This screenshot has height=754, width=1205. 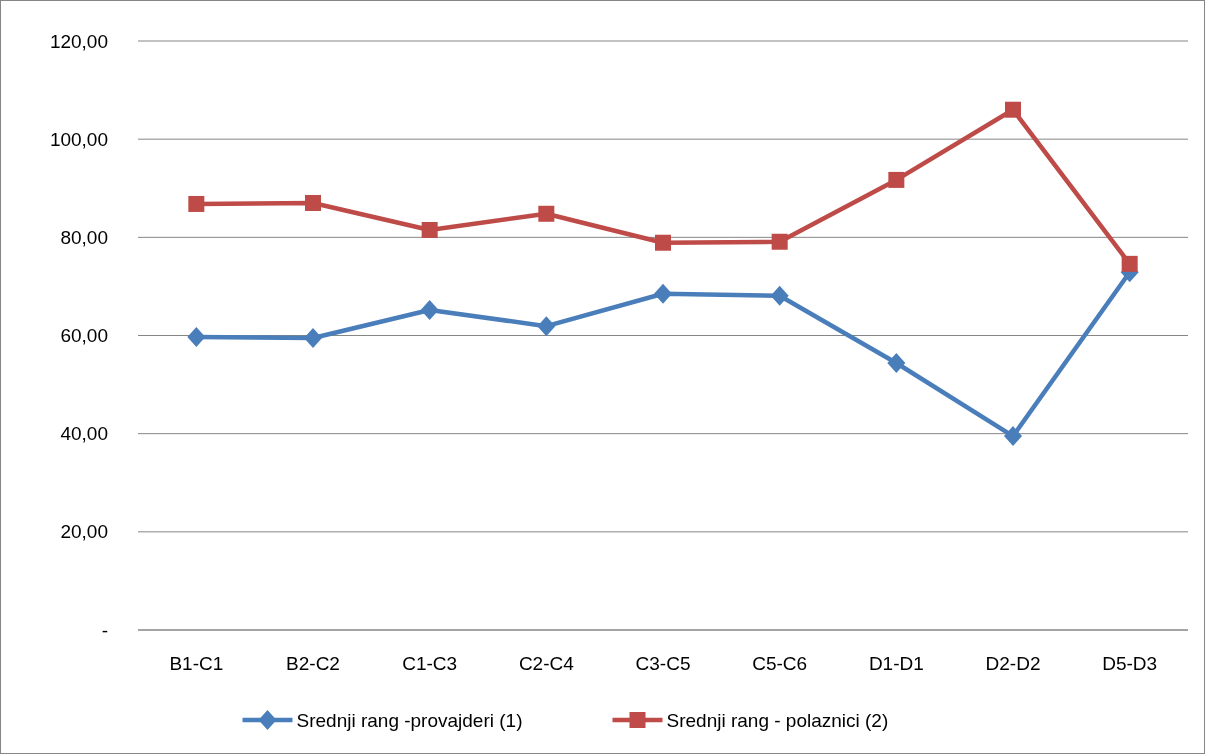 I want to click on y-tick-label: 120,00, so click(x=78, y=41).